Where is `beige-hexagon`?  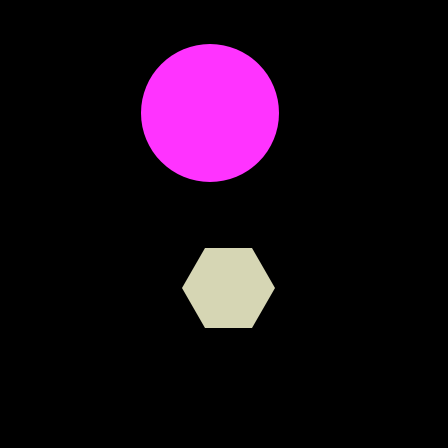
beige-hexagon is located at coordinates (228, 288).